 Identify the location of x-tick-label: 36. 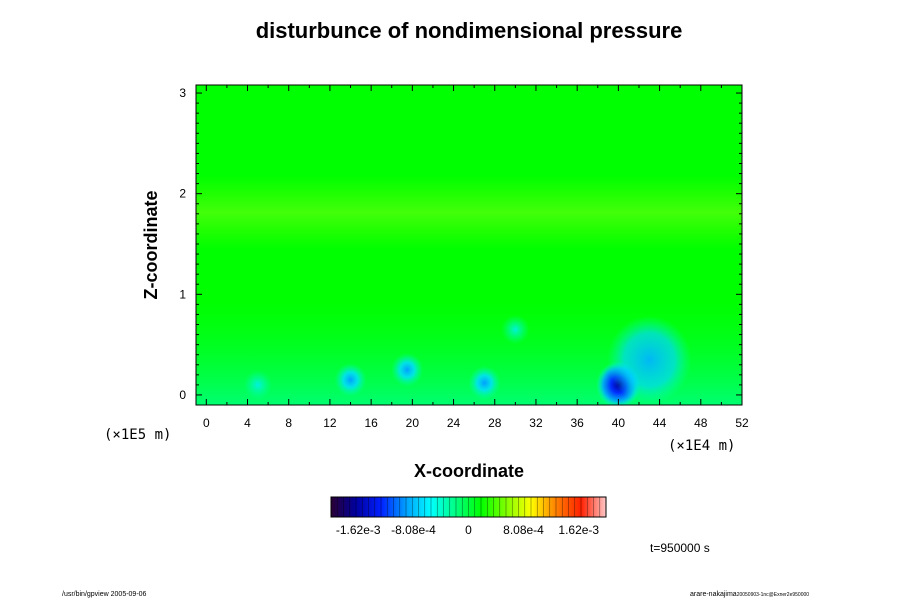
(577, 423).